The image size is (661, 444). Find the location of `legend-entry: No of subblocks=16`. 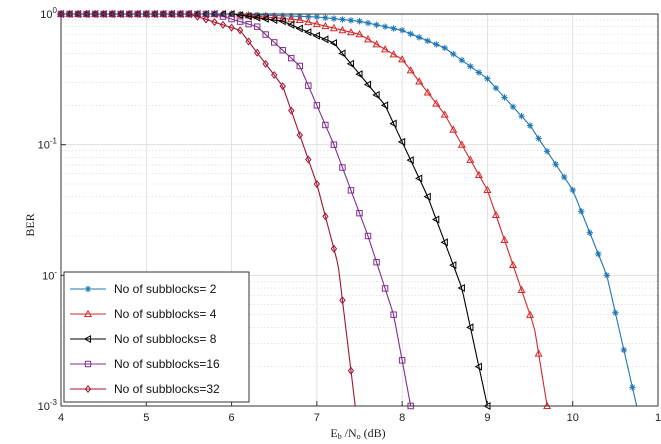

legend-entry: No of subblocks=16 is located at coordinates (145, 364).